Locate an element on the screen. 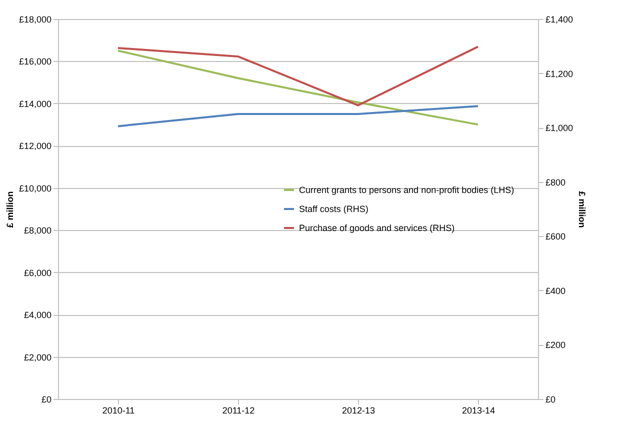 The height and width of the screenshot is (433, 622). y-tick-label: £14,000 is located at coordinates (35, 103).